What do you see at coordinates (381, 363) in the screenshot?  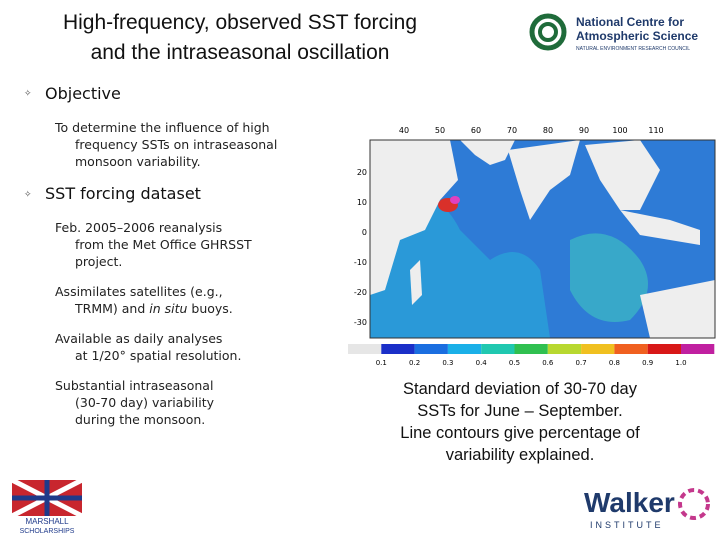 I see `colorbar-label: 0.1` at bounding box center [381, 363].